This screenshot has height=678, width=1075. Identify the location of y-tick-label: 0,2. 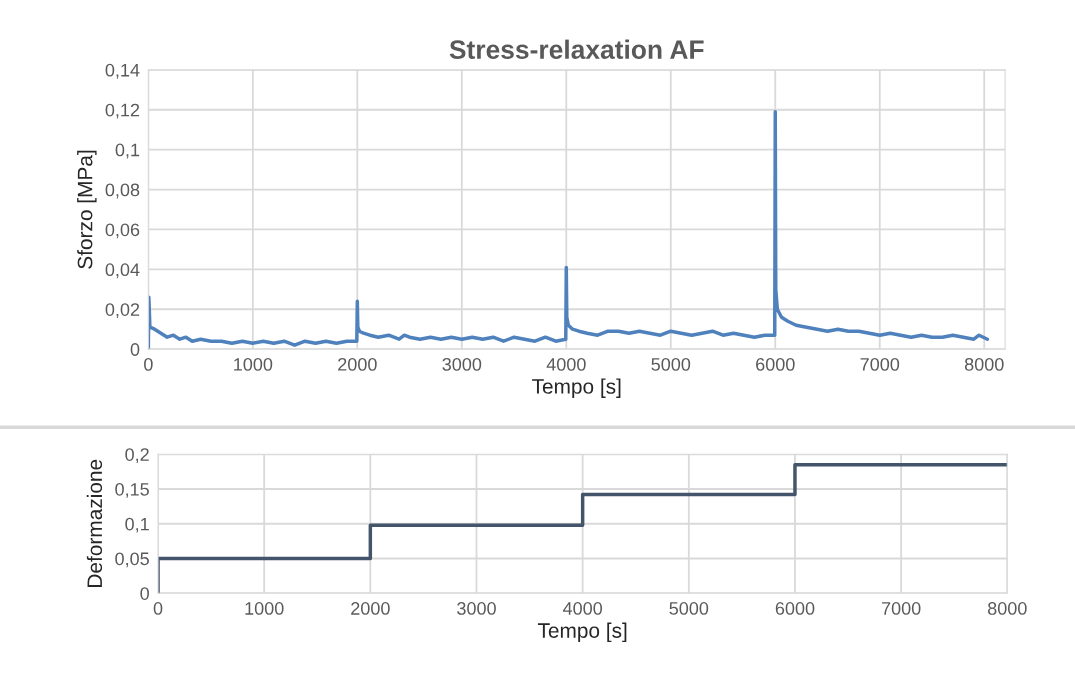
(137, 456).